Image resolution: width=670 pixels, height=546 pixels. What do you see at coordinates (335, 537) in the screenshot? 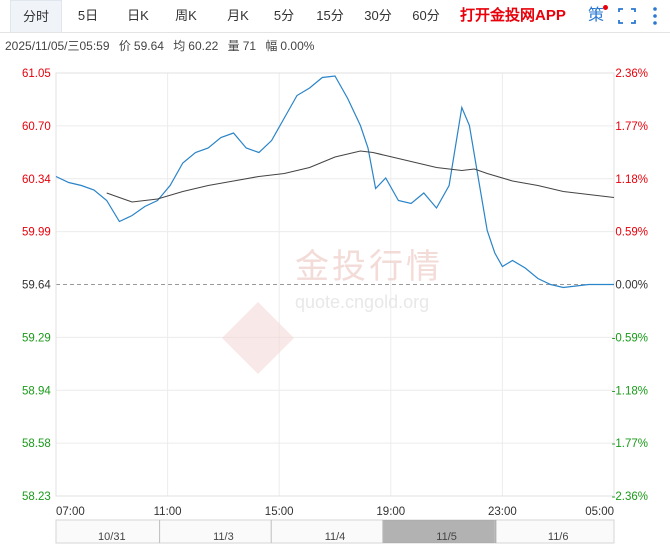
I see `navigator-date-11-4: 11/4` at bounding box center [335, 537].